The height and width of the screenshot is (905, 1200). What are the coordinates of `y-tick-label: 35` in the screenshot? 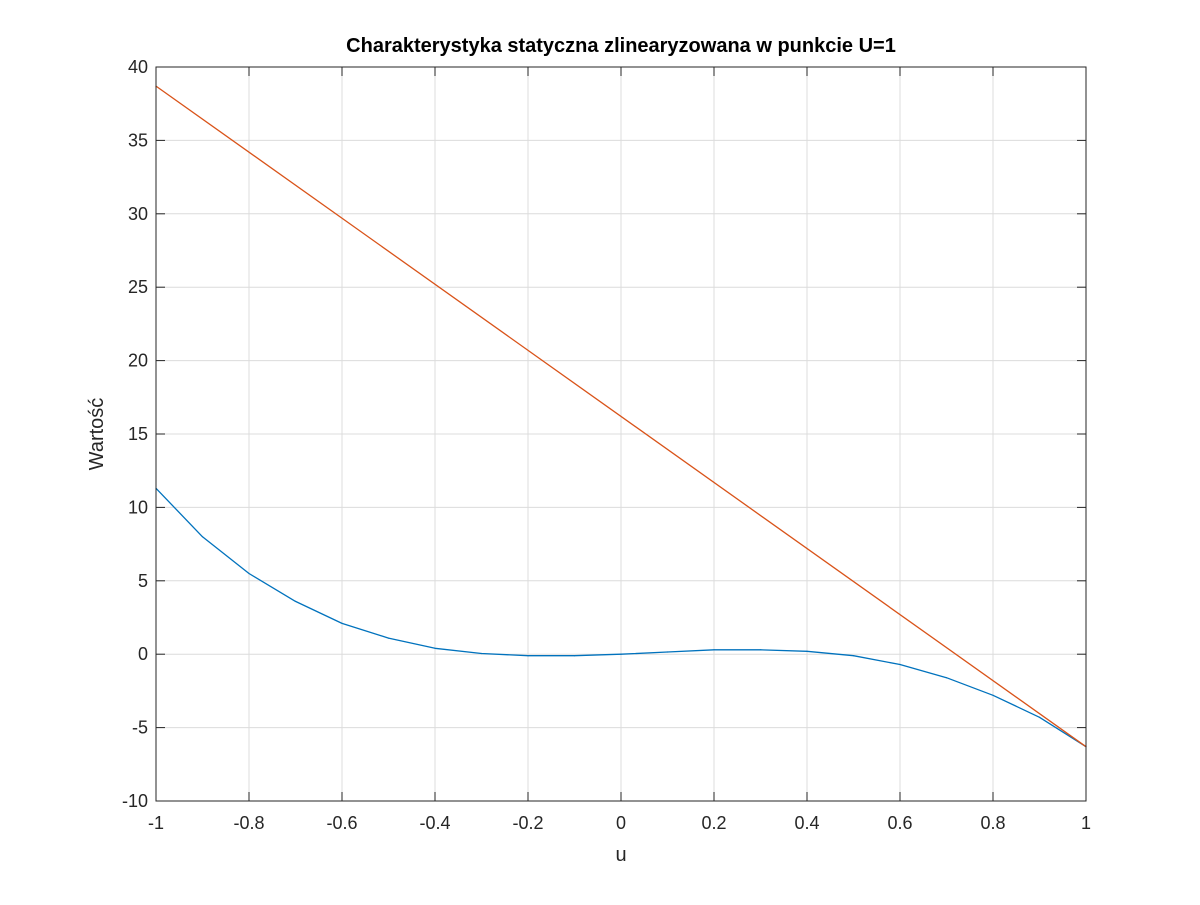 It's located at (138, 140).